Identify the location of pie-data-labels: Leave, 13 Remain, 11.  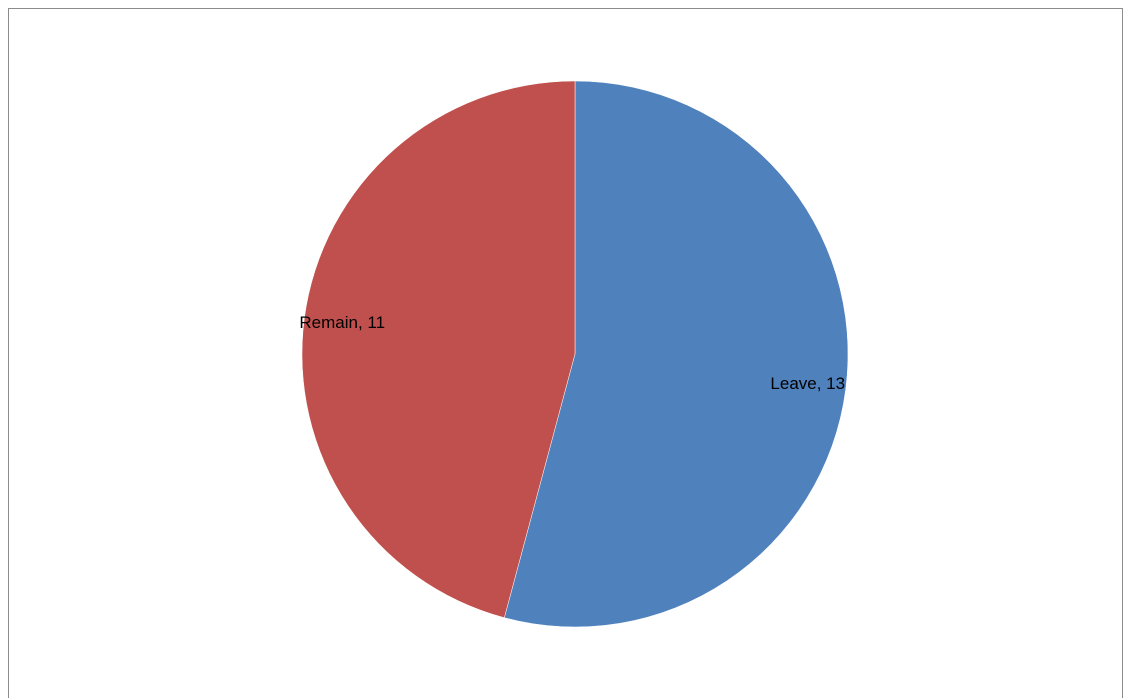
(572, 353).